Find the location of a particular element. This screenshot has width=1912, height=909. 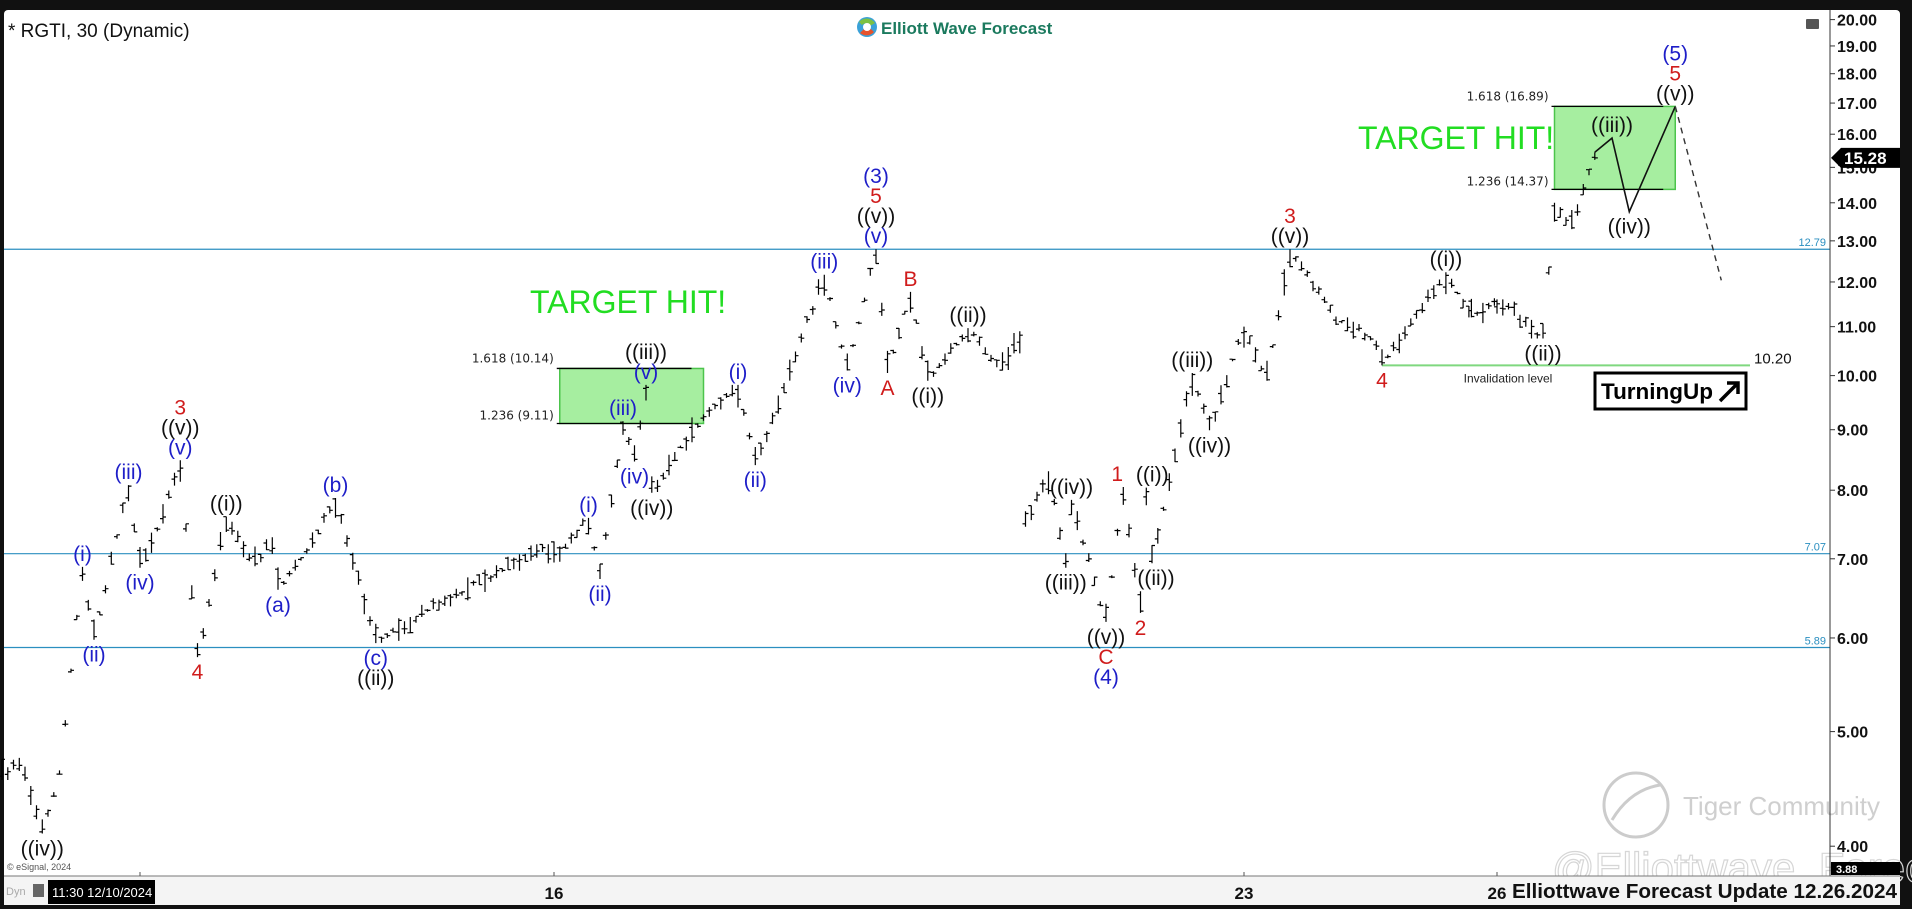

current-price-tag: 15.28 is located at coordinates (1865, 157).